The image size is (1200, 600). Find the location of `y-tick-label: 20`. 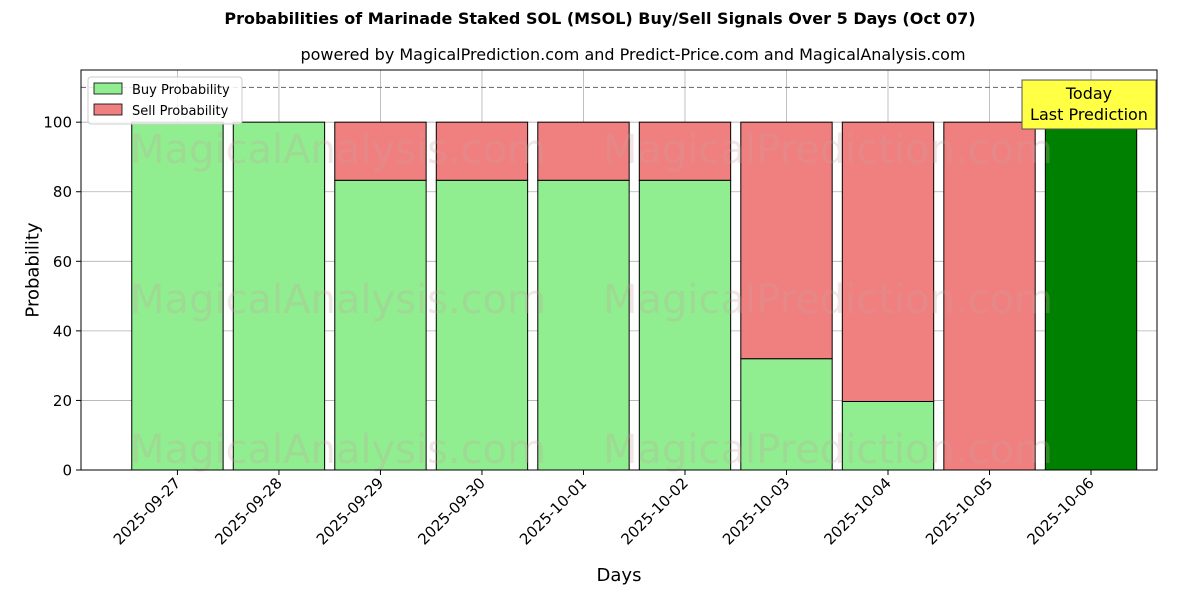

y-tick-label: 20 is located at coordinates (62, 401).